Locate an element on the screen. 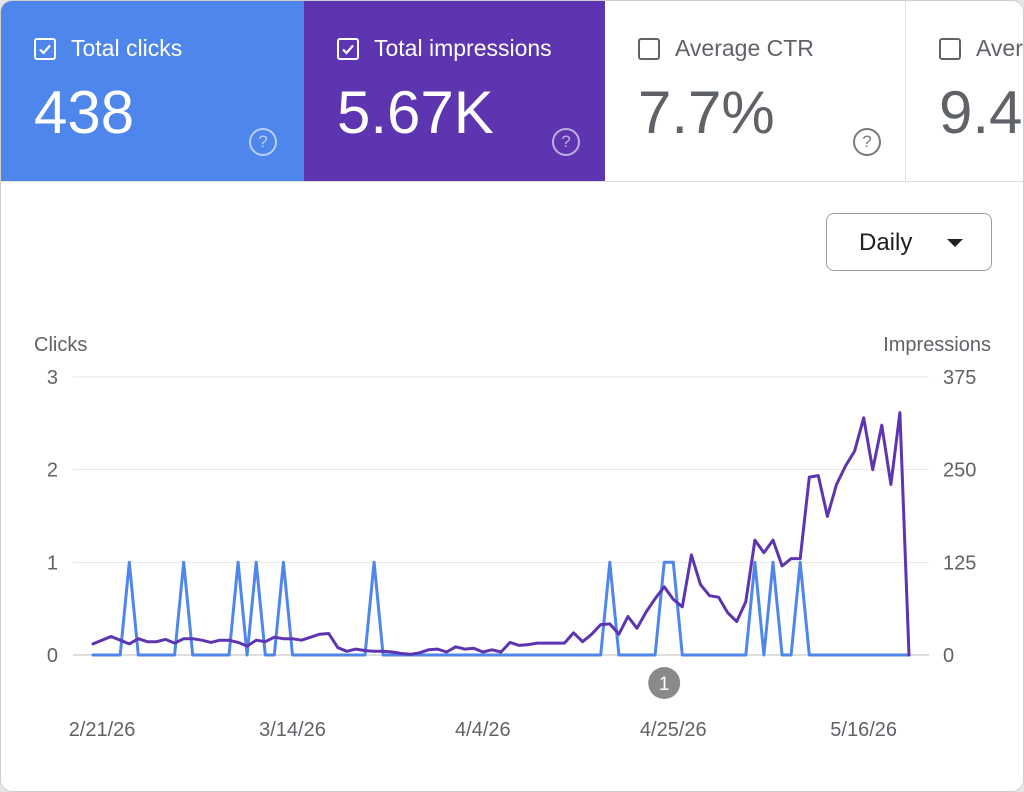 This screenshot has height=792, width=1024. metric-tab-total-impressions: Total impressions 5.67K ? is located at coordinates (454, 91).